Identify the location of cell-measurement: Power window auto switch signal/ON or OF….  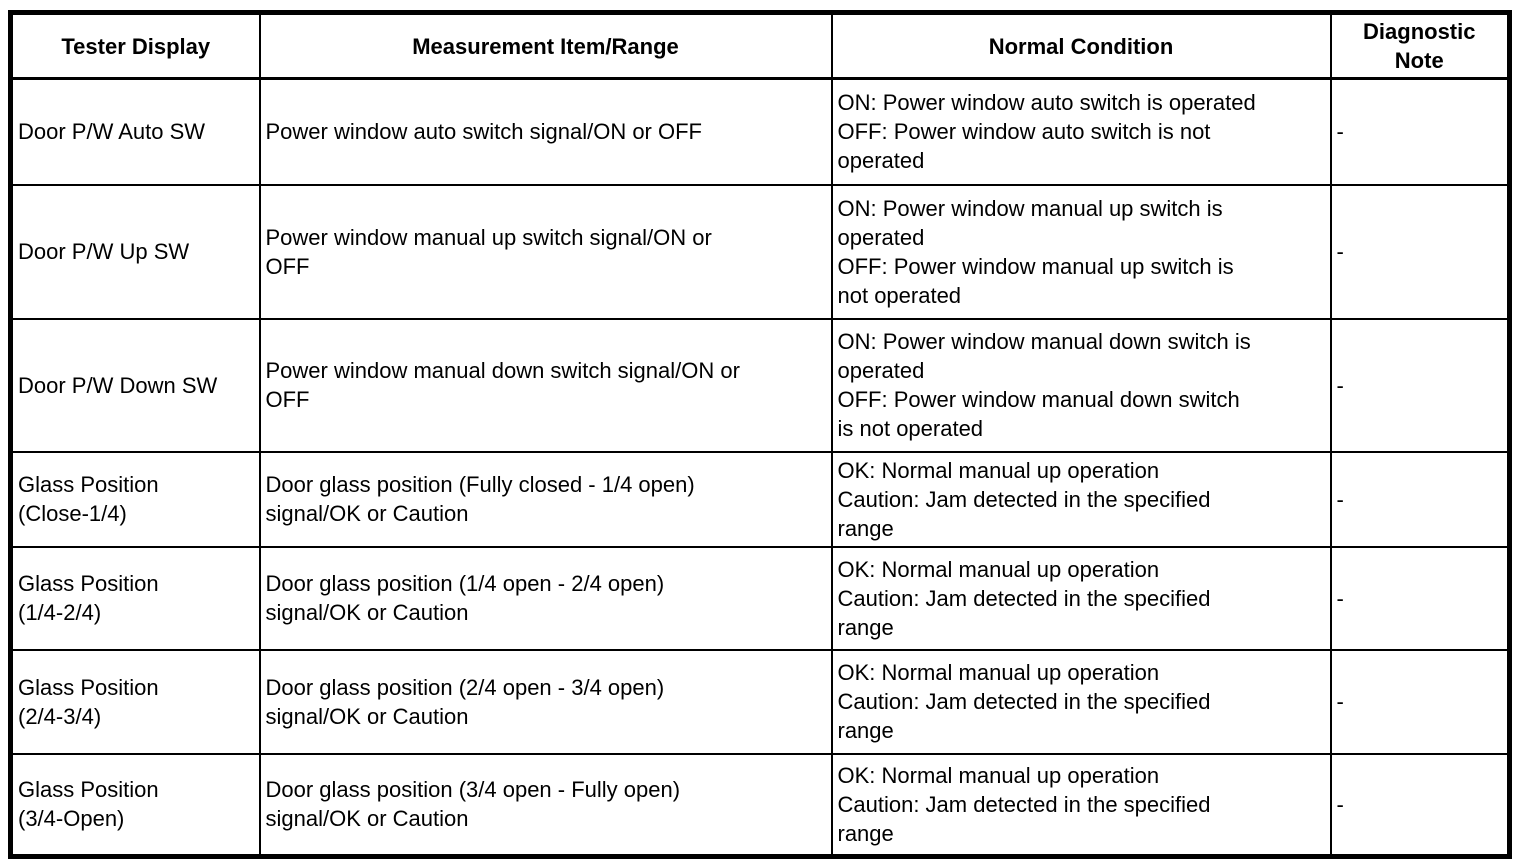
(545, 131).